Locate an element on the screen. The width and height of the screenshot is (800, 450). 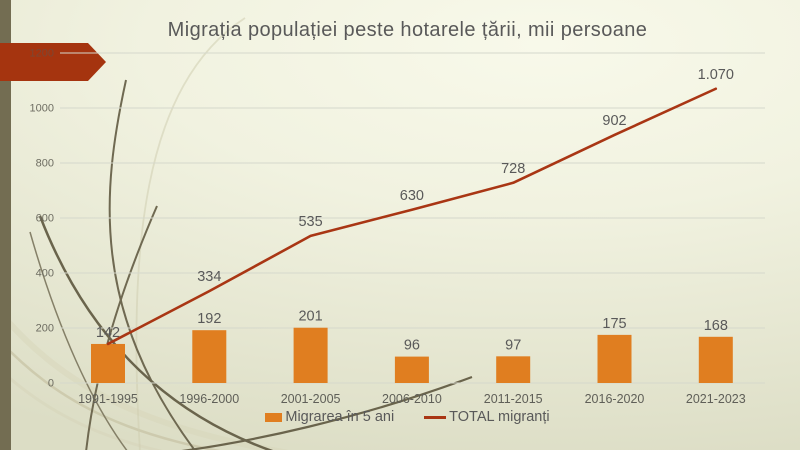
legend-bar-label: Migrarea în 5 ani is located at coordinates (340, 417).